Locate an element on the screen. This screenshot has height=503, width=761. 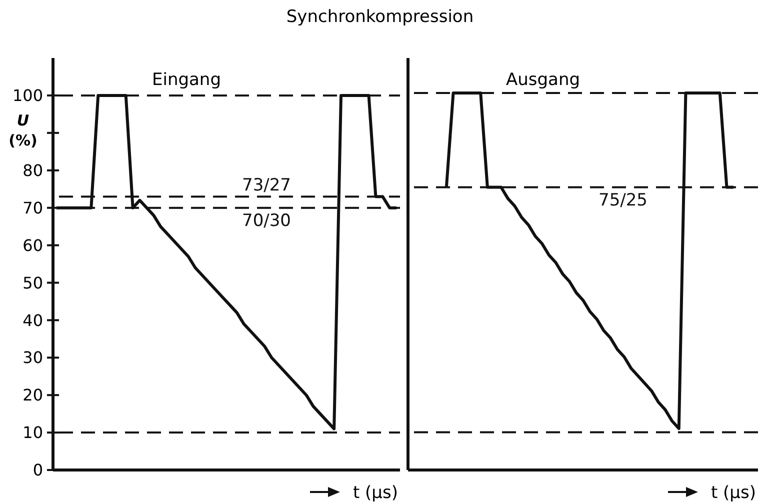
y-tick-label: 70 is located at coordinates (32, 208).